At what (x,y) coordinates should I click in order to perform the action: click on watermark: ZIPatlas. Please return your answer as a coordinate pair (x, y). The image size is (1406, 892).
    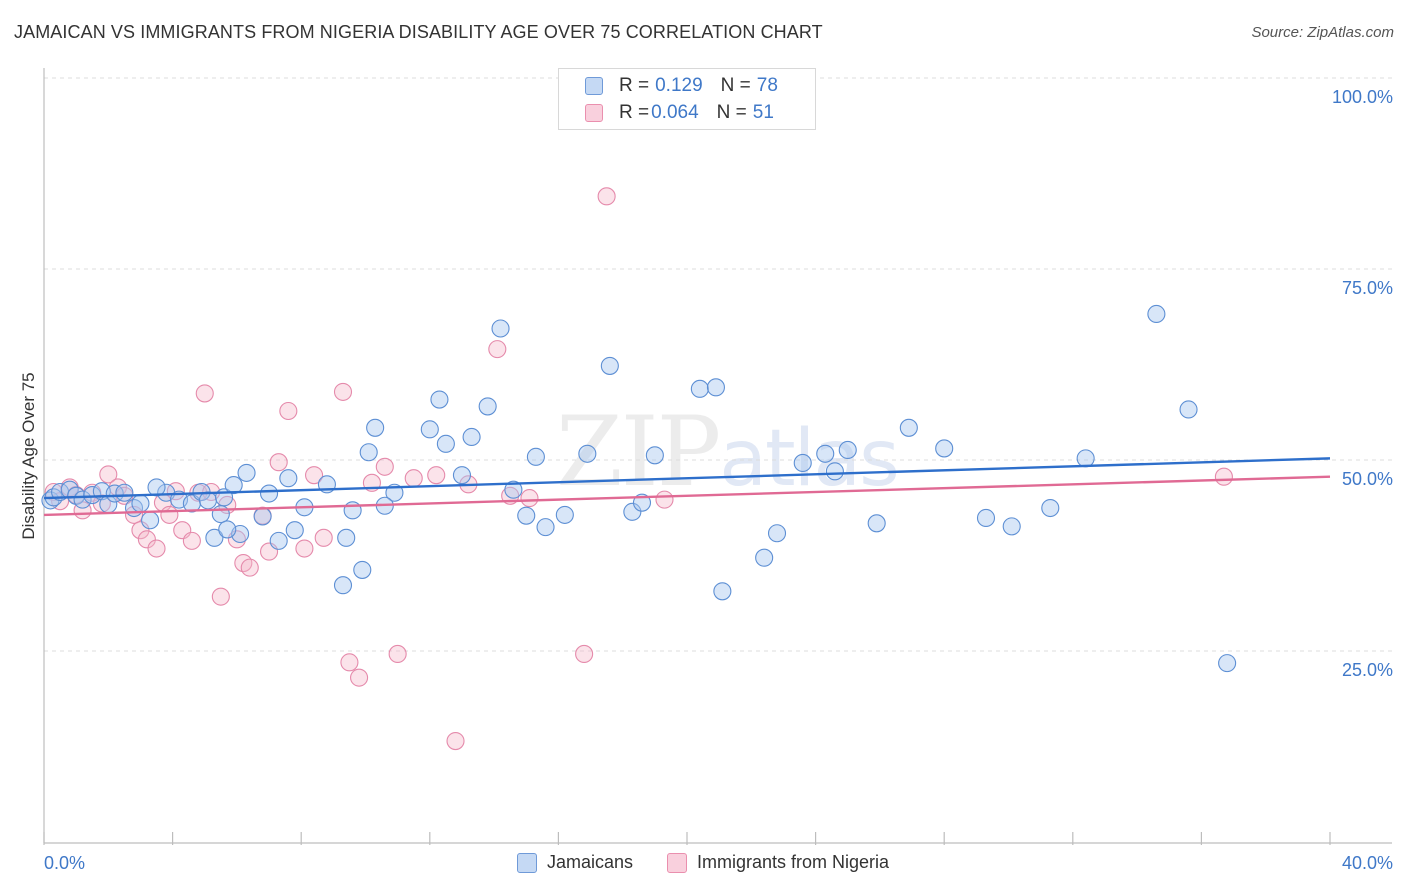
    Looking at the image, I should click on (728, 452).